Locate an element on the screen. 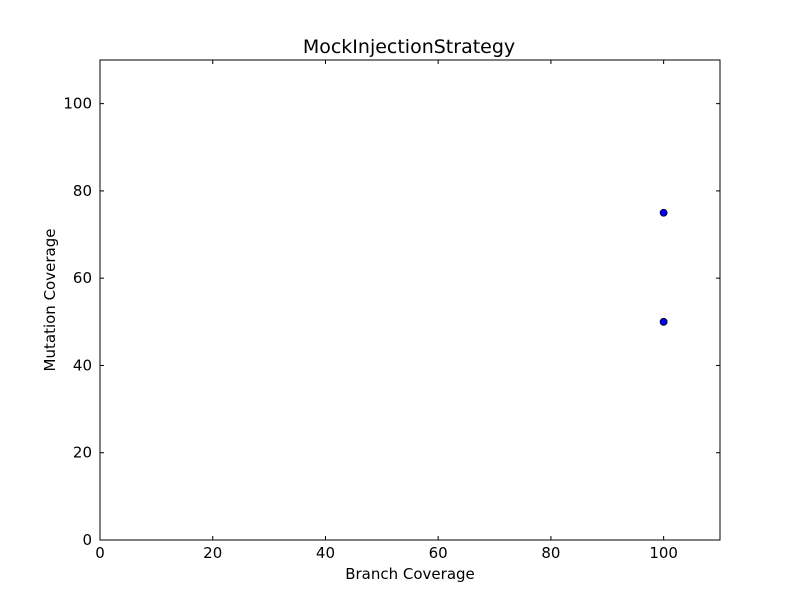 The height and width of the screenshot is (600, 800). data-points is located at coordinates (663, 267).